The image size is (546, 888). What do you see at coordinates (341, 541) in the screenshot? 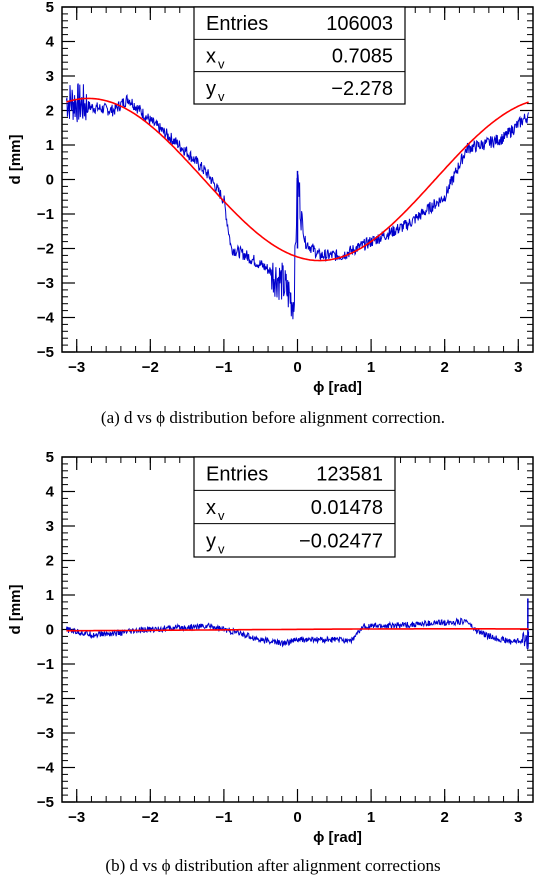
I see `stats-value: −0.02477` at bounding box center [341, 541].